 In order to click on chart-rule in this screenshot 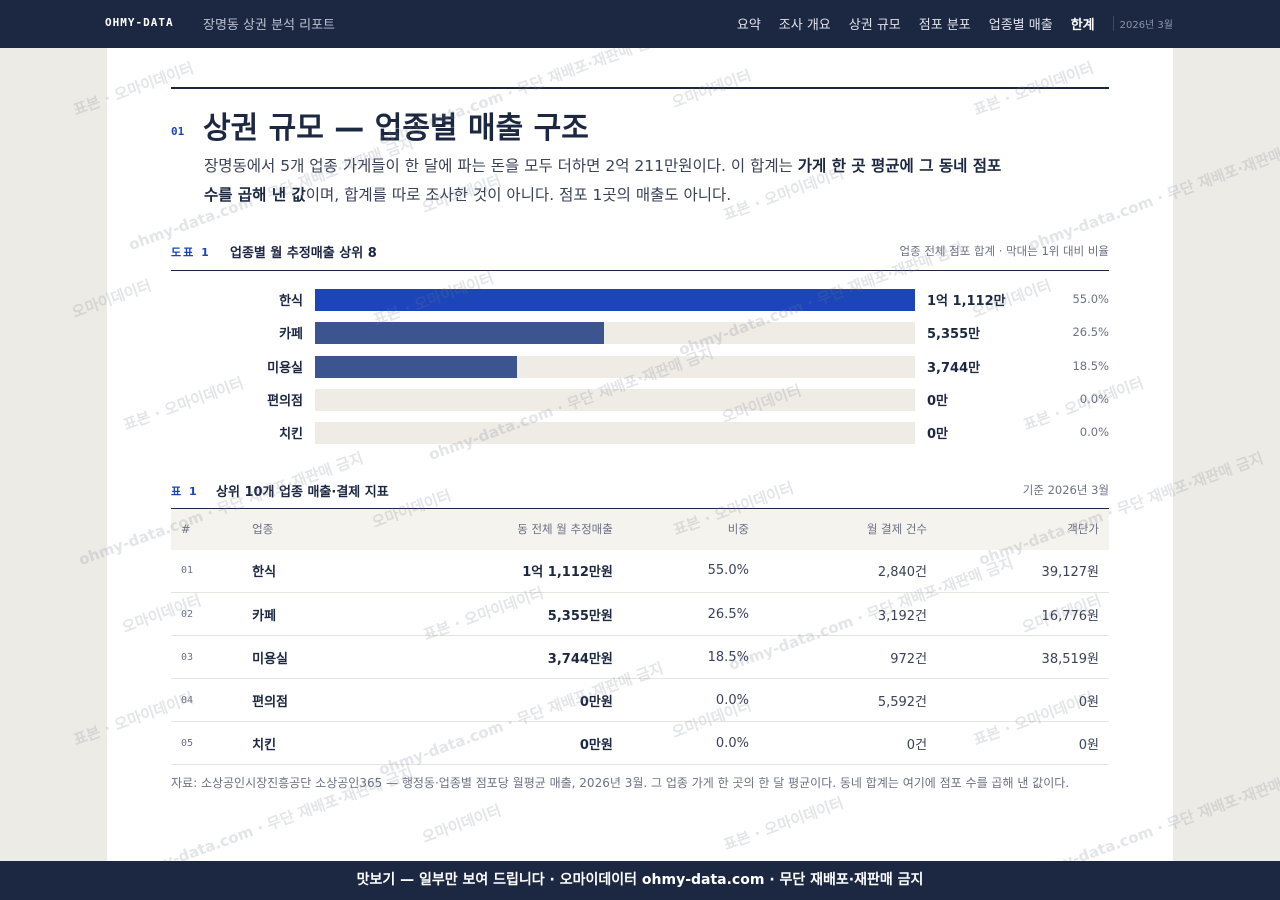, I will do `click(640, 270)`.